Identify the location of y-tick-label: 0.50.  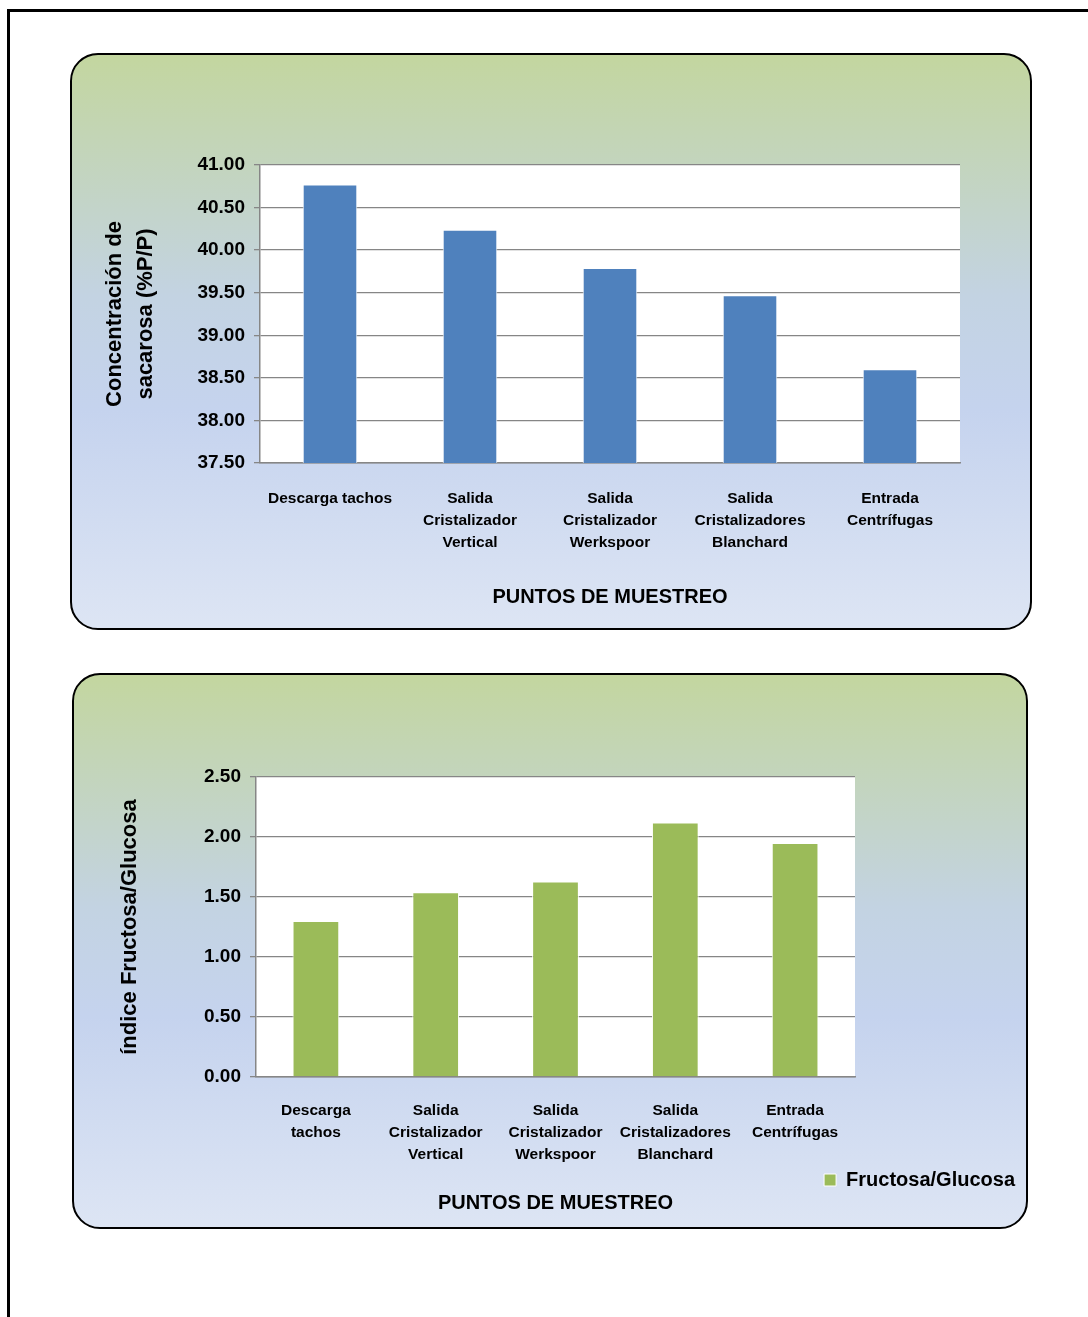
(222, 1016).